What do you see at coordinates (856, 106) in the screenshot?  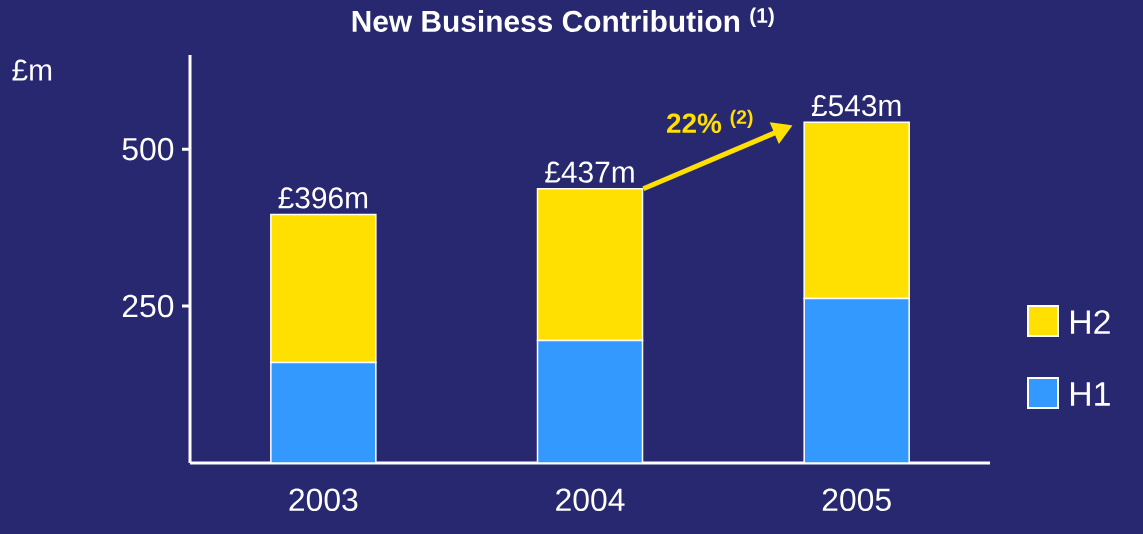 I see `total-label: £543m` at bounding box center [856, 106].